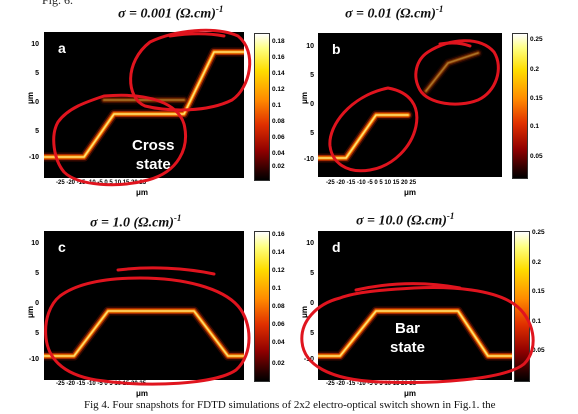 Image resolution: width=578 pixels, height=414 pixels. What do you see at coordinates (142, 393) in the screenshot?
I see `panel-c-xlabel: μm` at bounding box center [142, 393].